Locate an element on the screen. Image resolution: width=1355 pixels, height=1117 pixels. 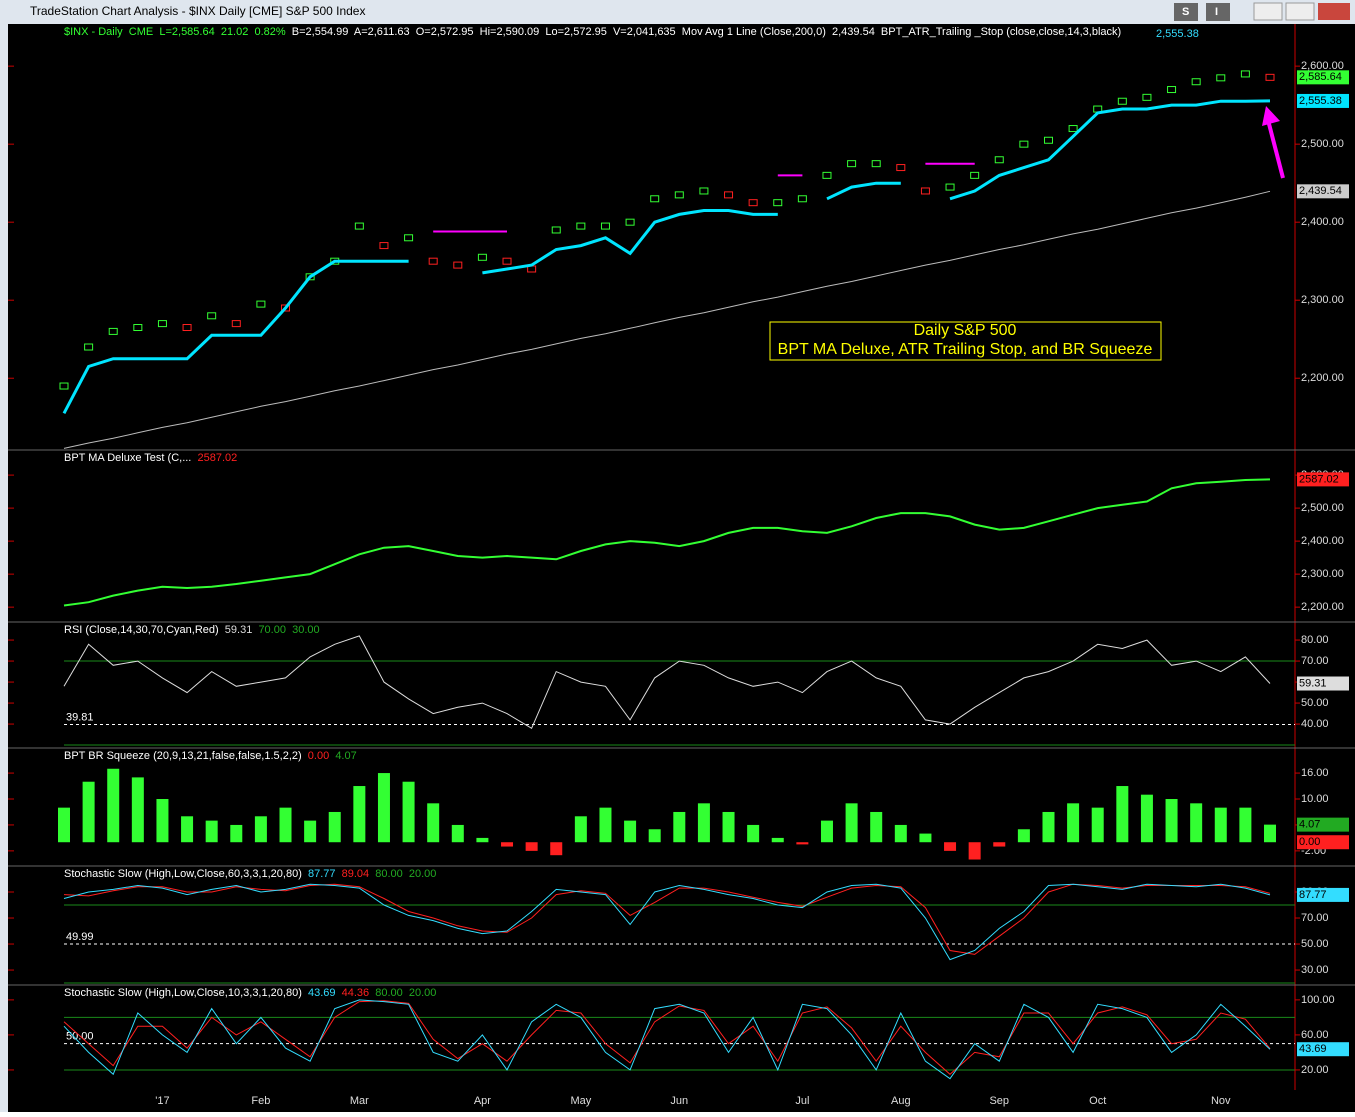
x-tick-label: Nov is located at coordinates (1221, 1101).